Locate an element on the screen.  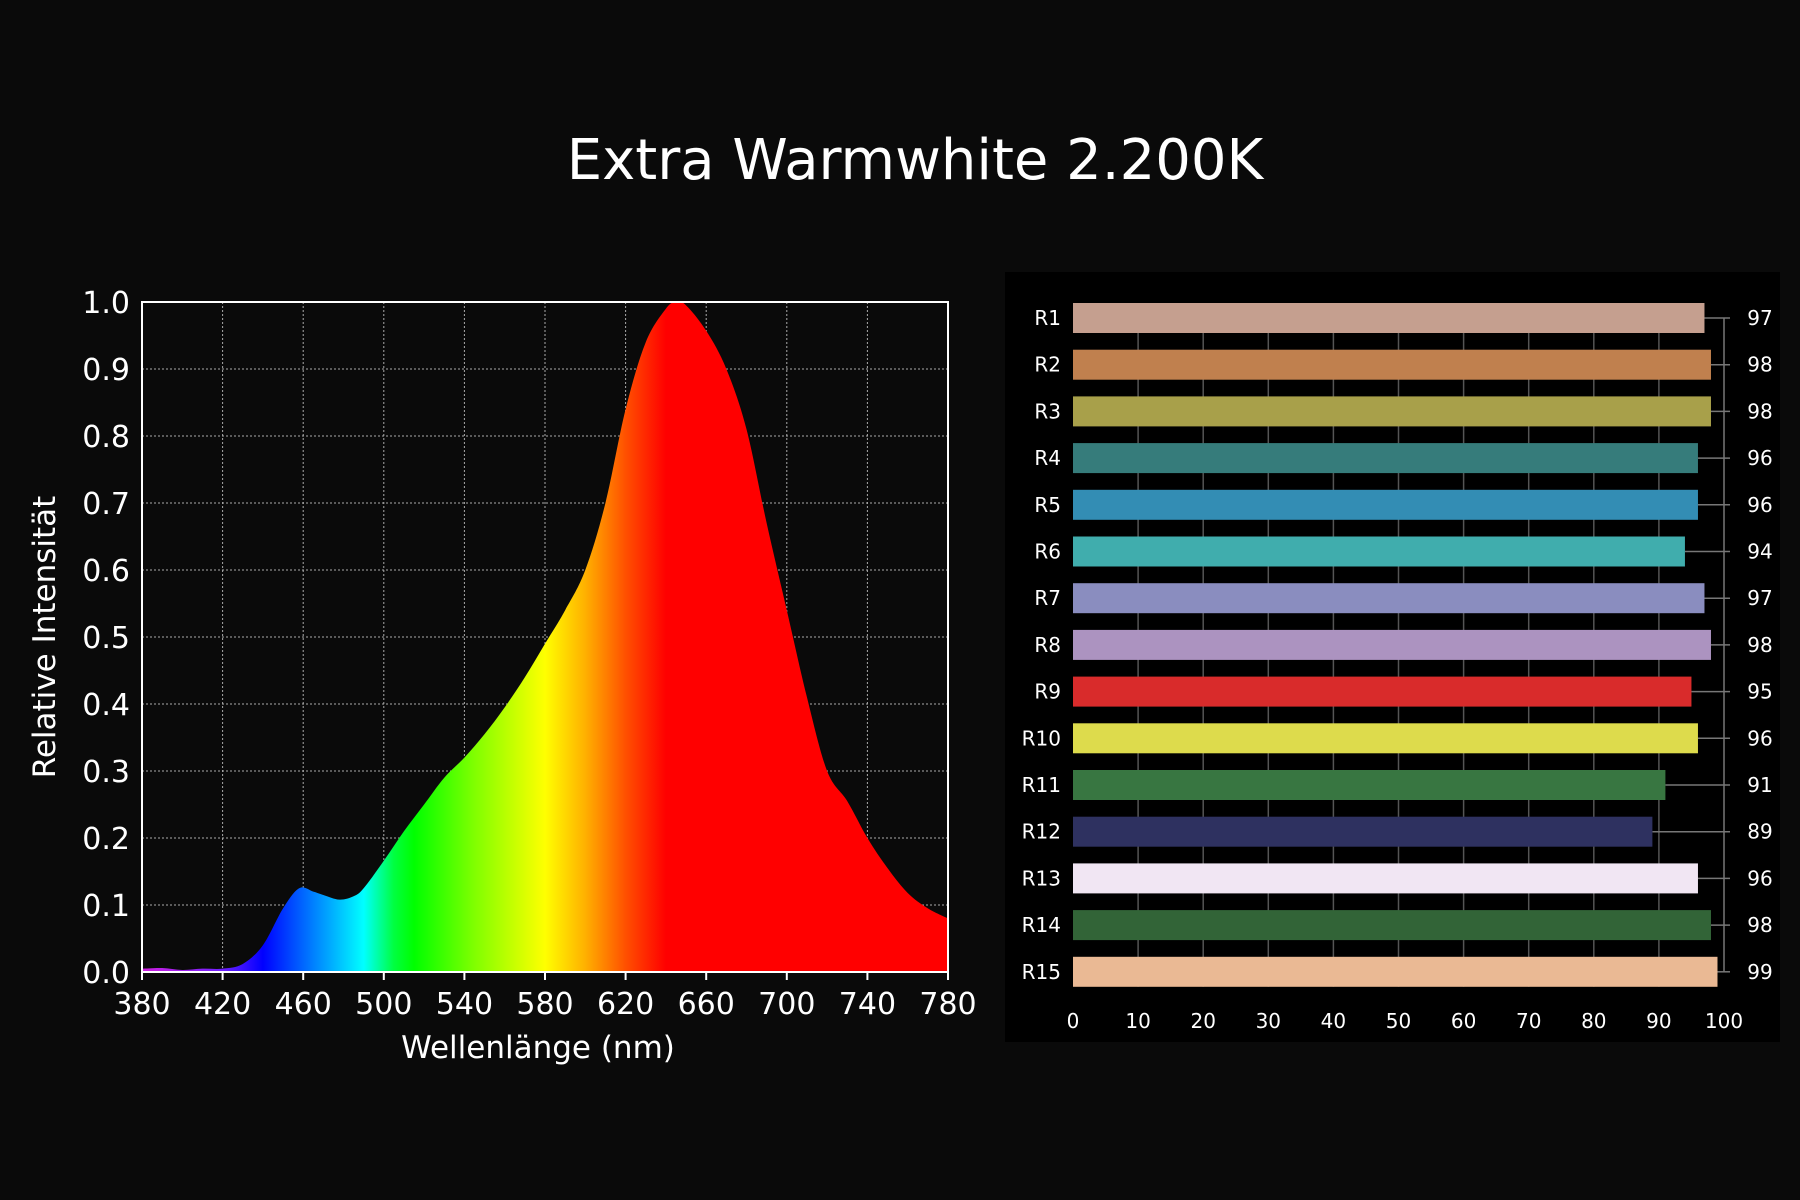
y-tick-label: 0.4 is located at coordinates (106, 705).